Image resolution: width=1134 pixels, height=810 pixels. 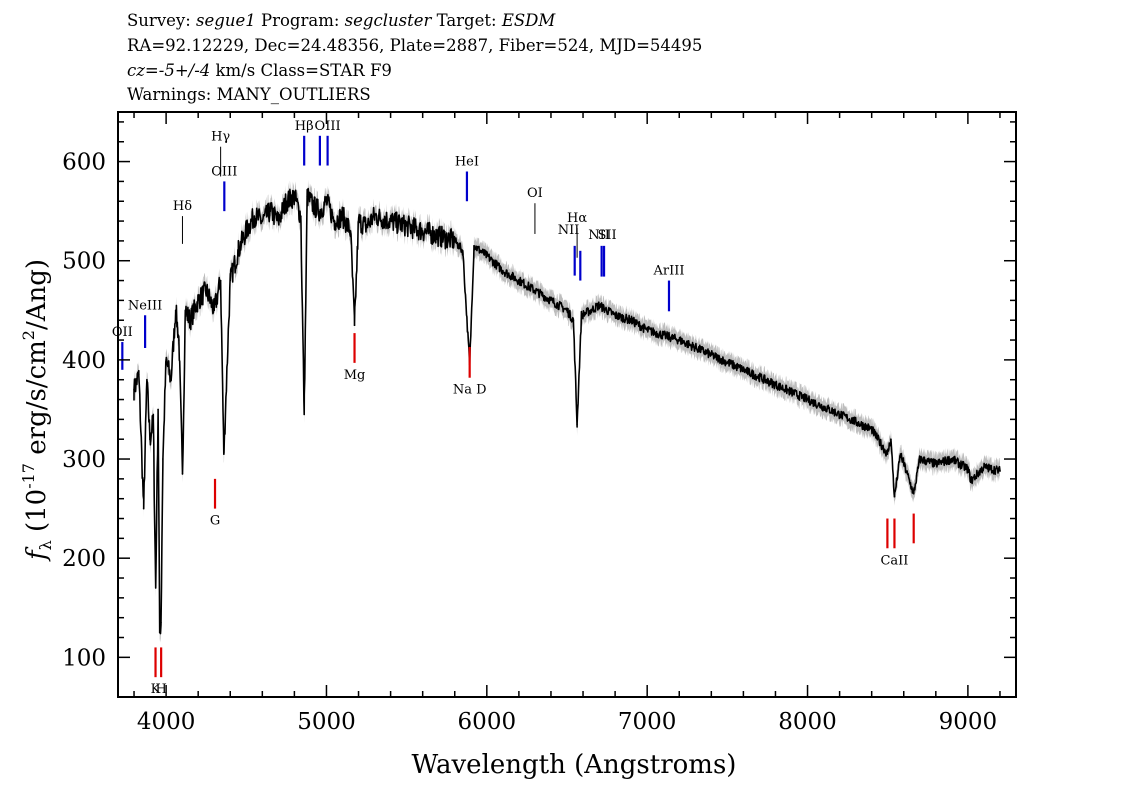 What do you see at coordinates (84, 163) in the screenshot?
I see `y-tick-label: 600` at bounding box center [84, 163].